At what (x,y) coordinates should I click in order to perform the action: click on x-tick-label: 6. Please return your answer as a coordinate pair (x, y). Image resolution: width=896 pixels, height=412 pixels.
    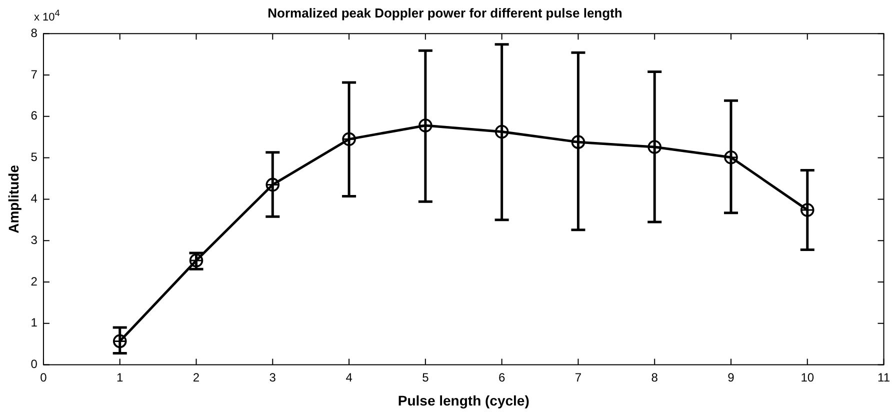
    Looking at the image, I should click on (502, 377).